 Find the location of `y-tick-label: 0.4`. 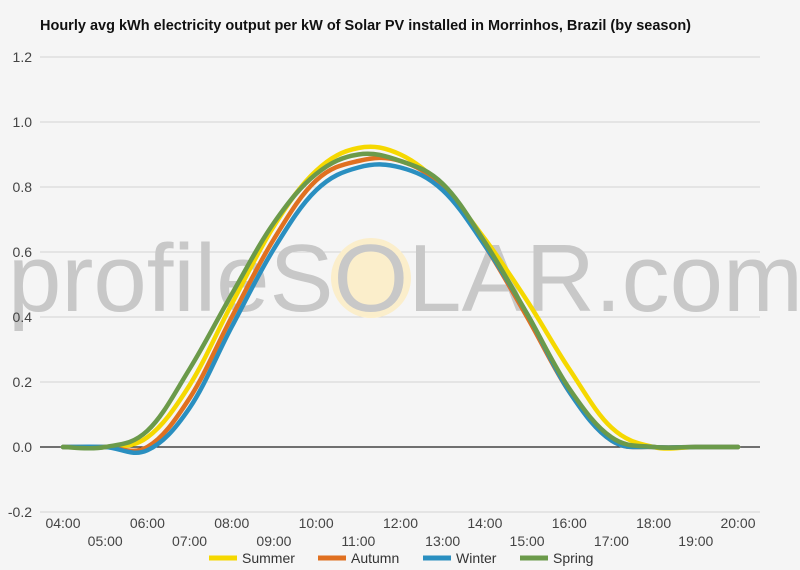

y-tick-label: 0.4 is located at coordinates (23, 317).